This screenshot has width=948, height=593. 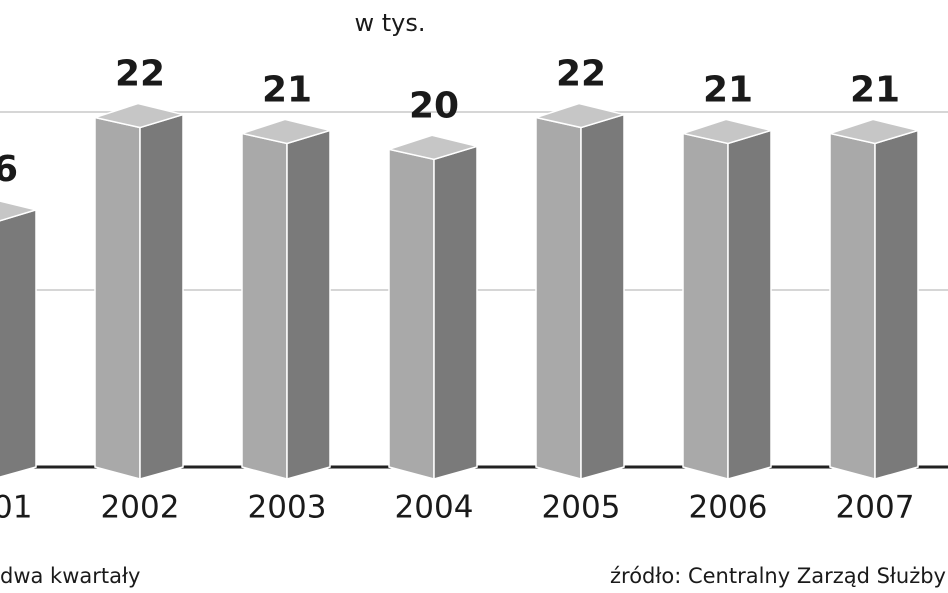 What do you see at coordinates (16, 508) in the screenshot?
I see `x-tick-label: 2001` at bounding box center [16, 508].